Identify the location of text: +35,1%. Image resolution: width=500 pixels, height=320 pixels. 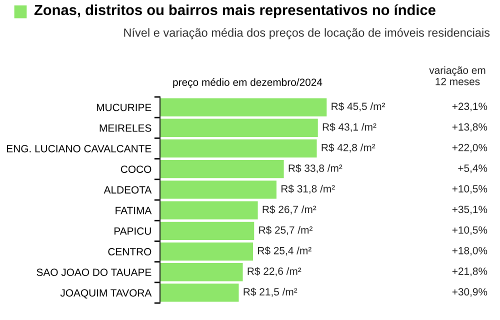
(470, 210).